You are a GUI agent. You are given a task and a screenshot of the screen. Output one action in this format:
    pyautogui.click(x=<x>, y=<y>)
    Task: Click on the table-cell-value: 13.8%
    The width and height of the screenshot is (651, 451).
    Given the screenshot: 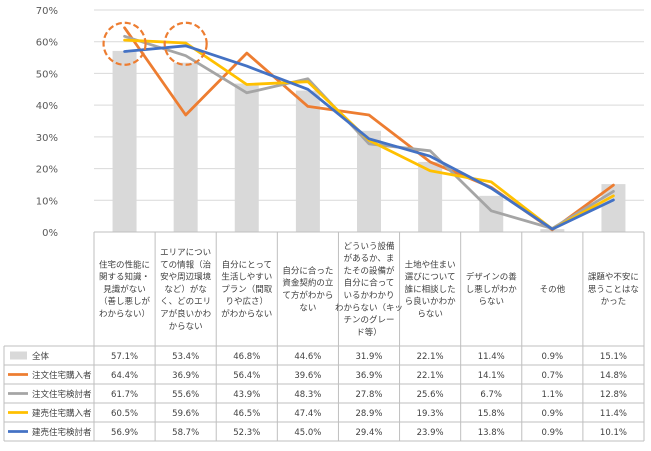 What is the action you would take?
    pyautogui.click(x=491, y=433)
    